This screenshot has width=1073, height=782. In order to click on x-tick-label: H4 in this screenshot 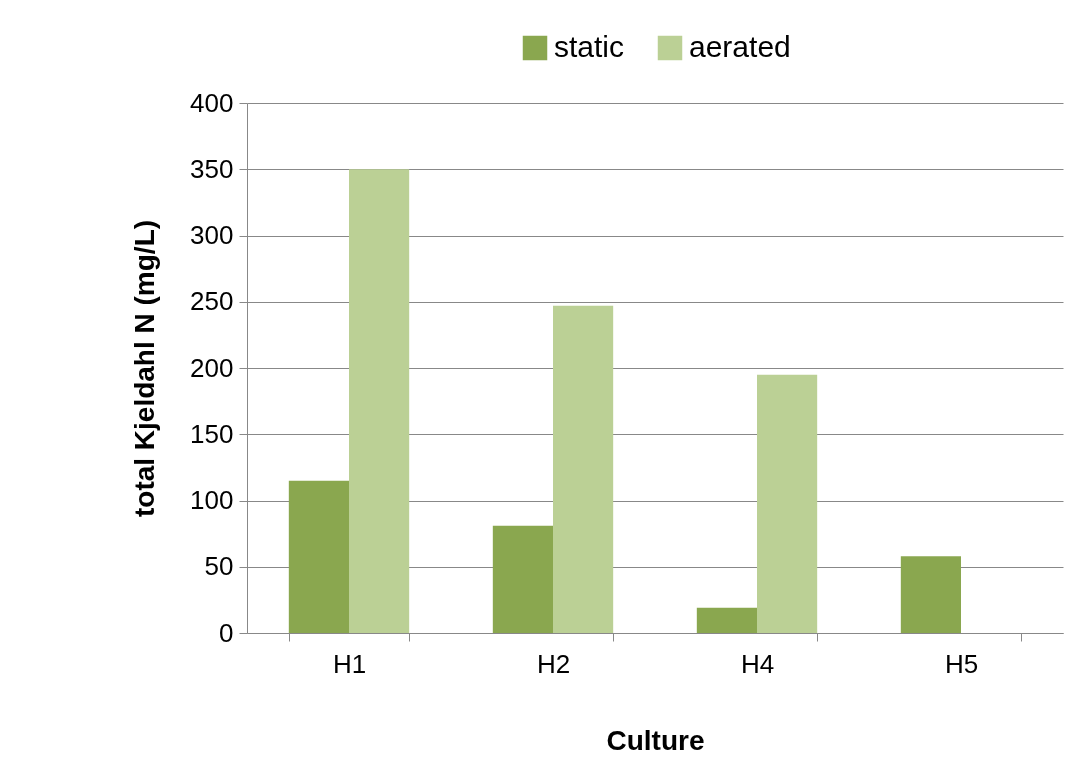, I will do `click(757, 663)`.